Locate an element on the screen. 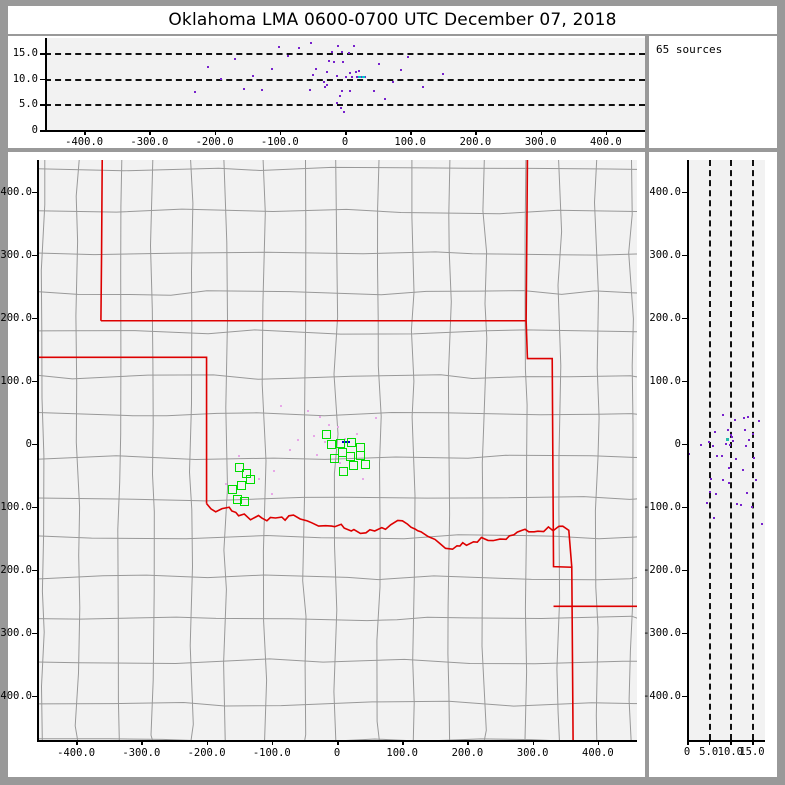  altitude-vs-east-plotarea is located at coordinates (345, 84).